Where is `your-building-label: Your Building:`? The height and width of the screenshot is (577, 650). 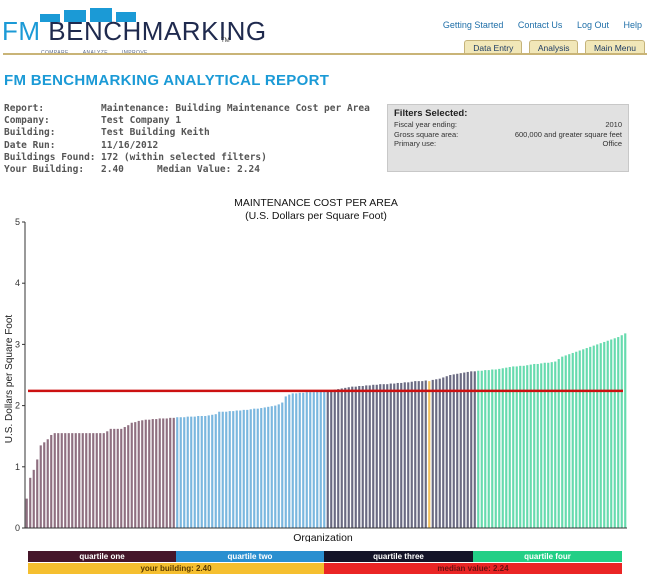 your-building-label: Your Building: is located at coordinates (44, 169).